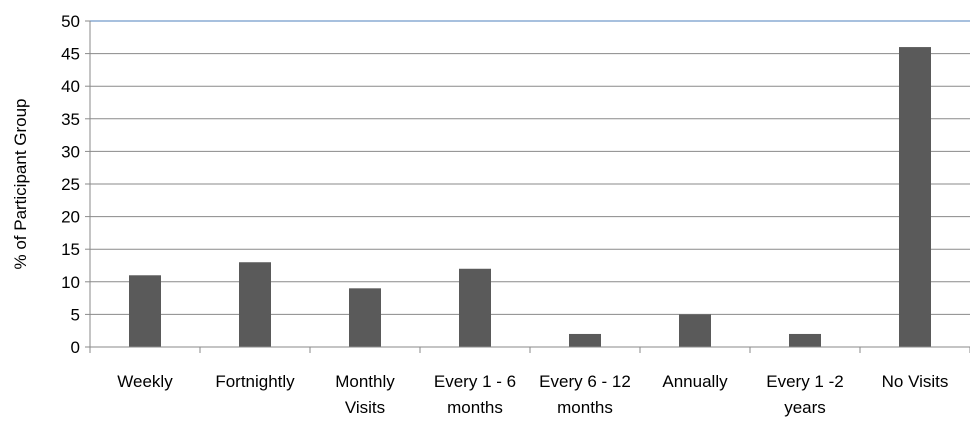  What do you see at coordinates (75, 347) in the screenshot?
I see `y-tick-label: 0` at bounding box center [75, 347].